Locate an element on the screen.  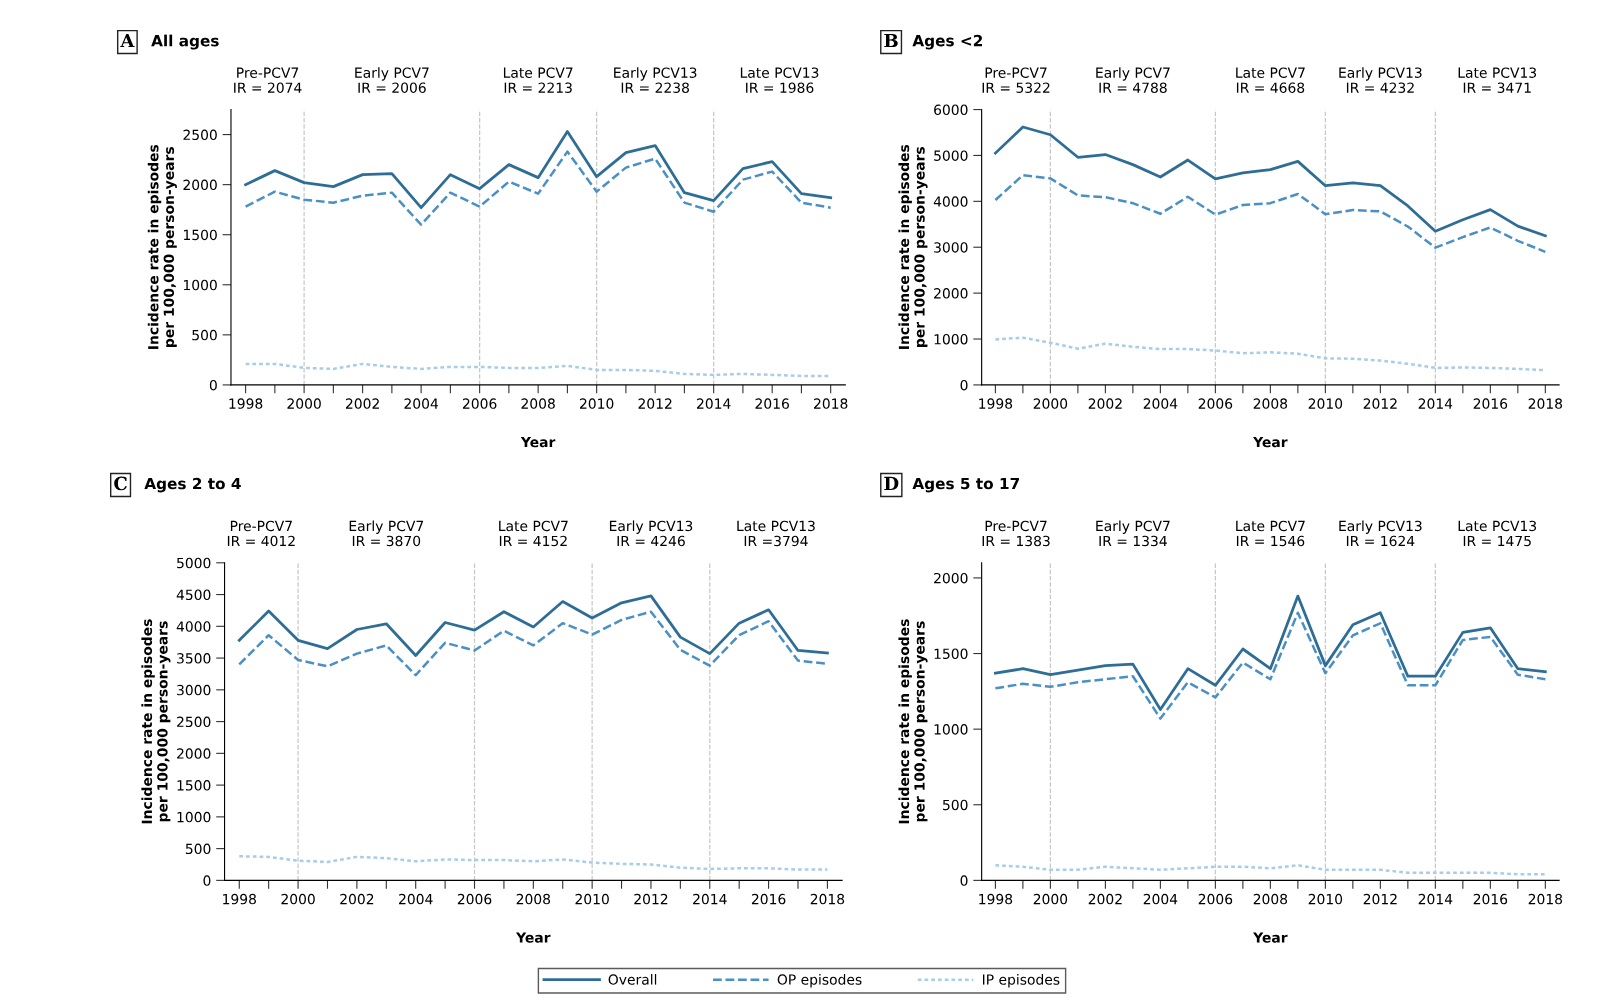
text: Late PCV7 IR = 4668 is located at coordinates (1270, 80).